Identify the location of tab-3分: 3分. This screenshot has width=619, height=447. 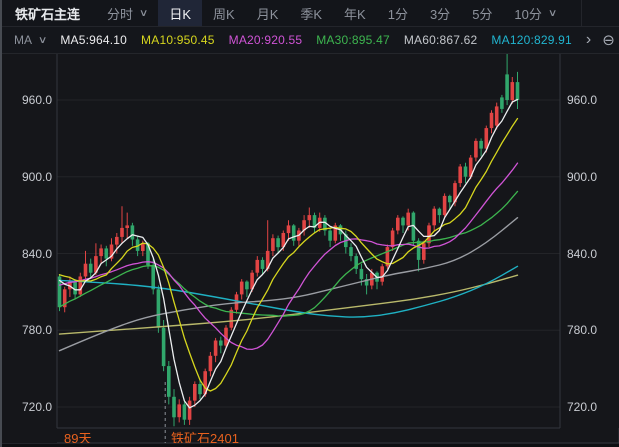
(440, 14).